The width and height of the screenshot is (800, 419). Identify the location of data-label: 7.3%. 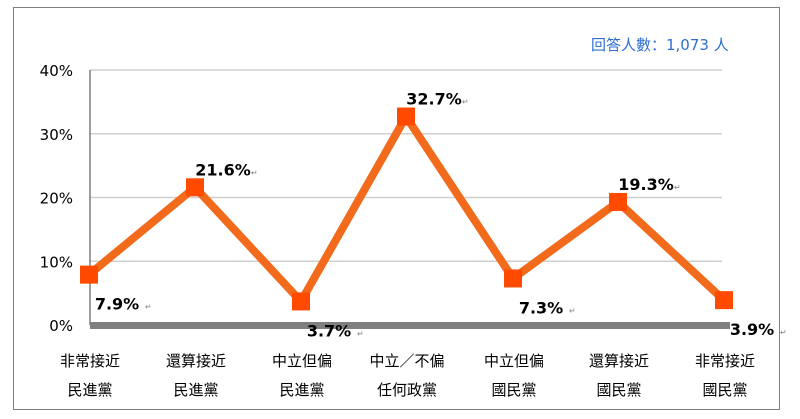
(541, 307).